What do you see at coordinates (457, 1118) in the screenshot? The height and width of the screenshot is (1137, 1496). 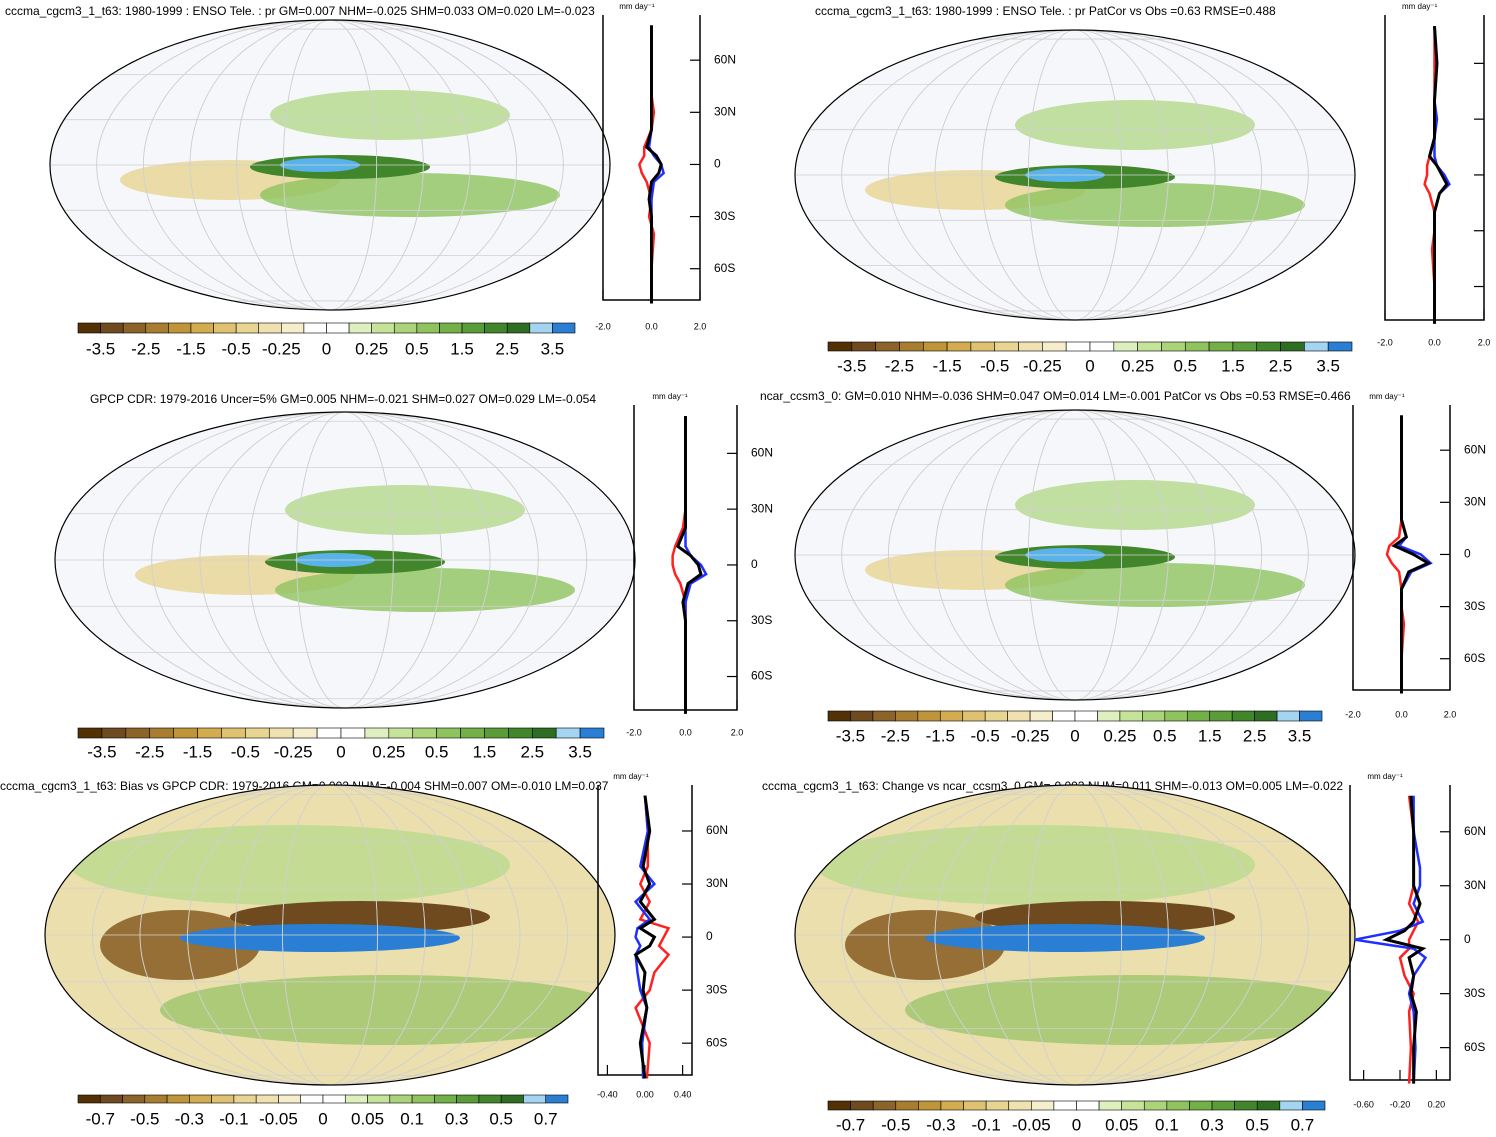 I see `colorbar-label: 0.3` at bounding box center [457, 1118].